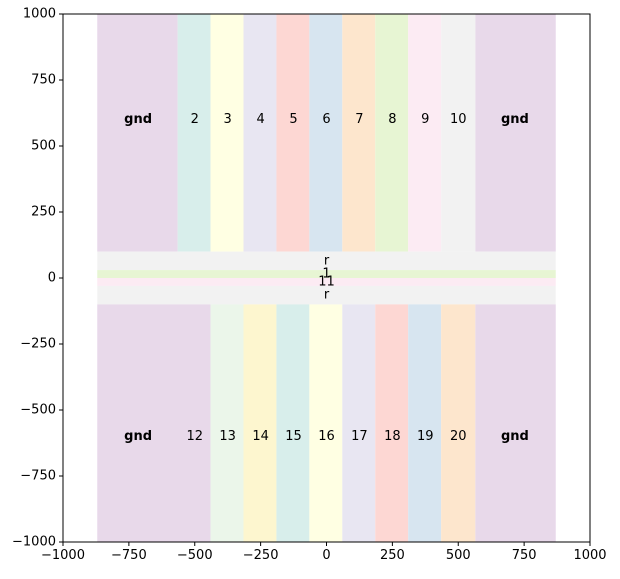 The image size is (620, 579). Describe the element at coordinates (38, 476) in the screenshot. I see `y-tick-label: −750` at that location.